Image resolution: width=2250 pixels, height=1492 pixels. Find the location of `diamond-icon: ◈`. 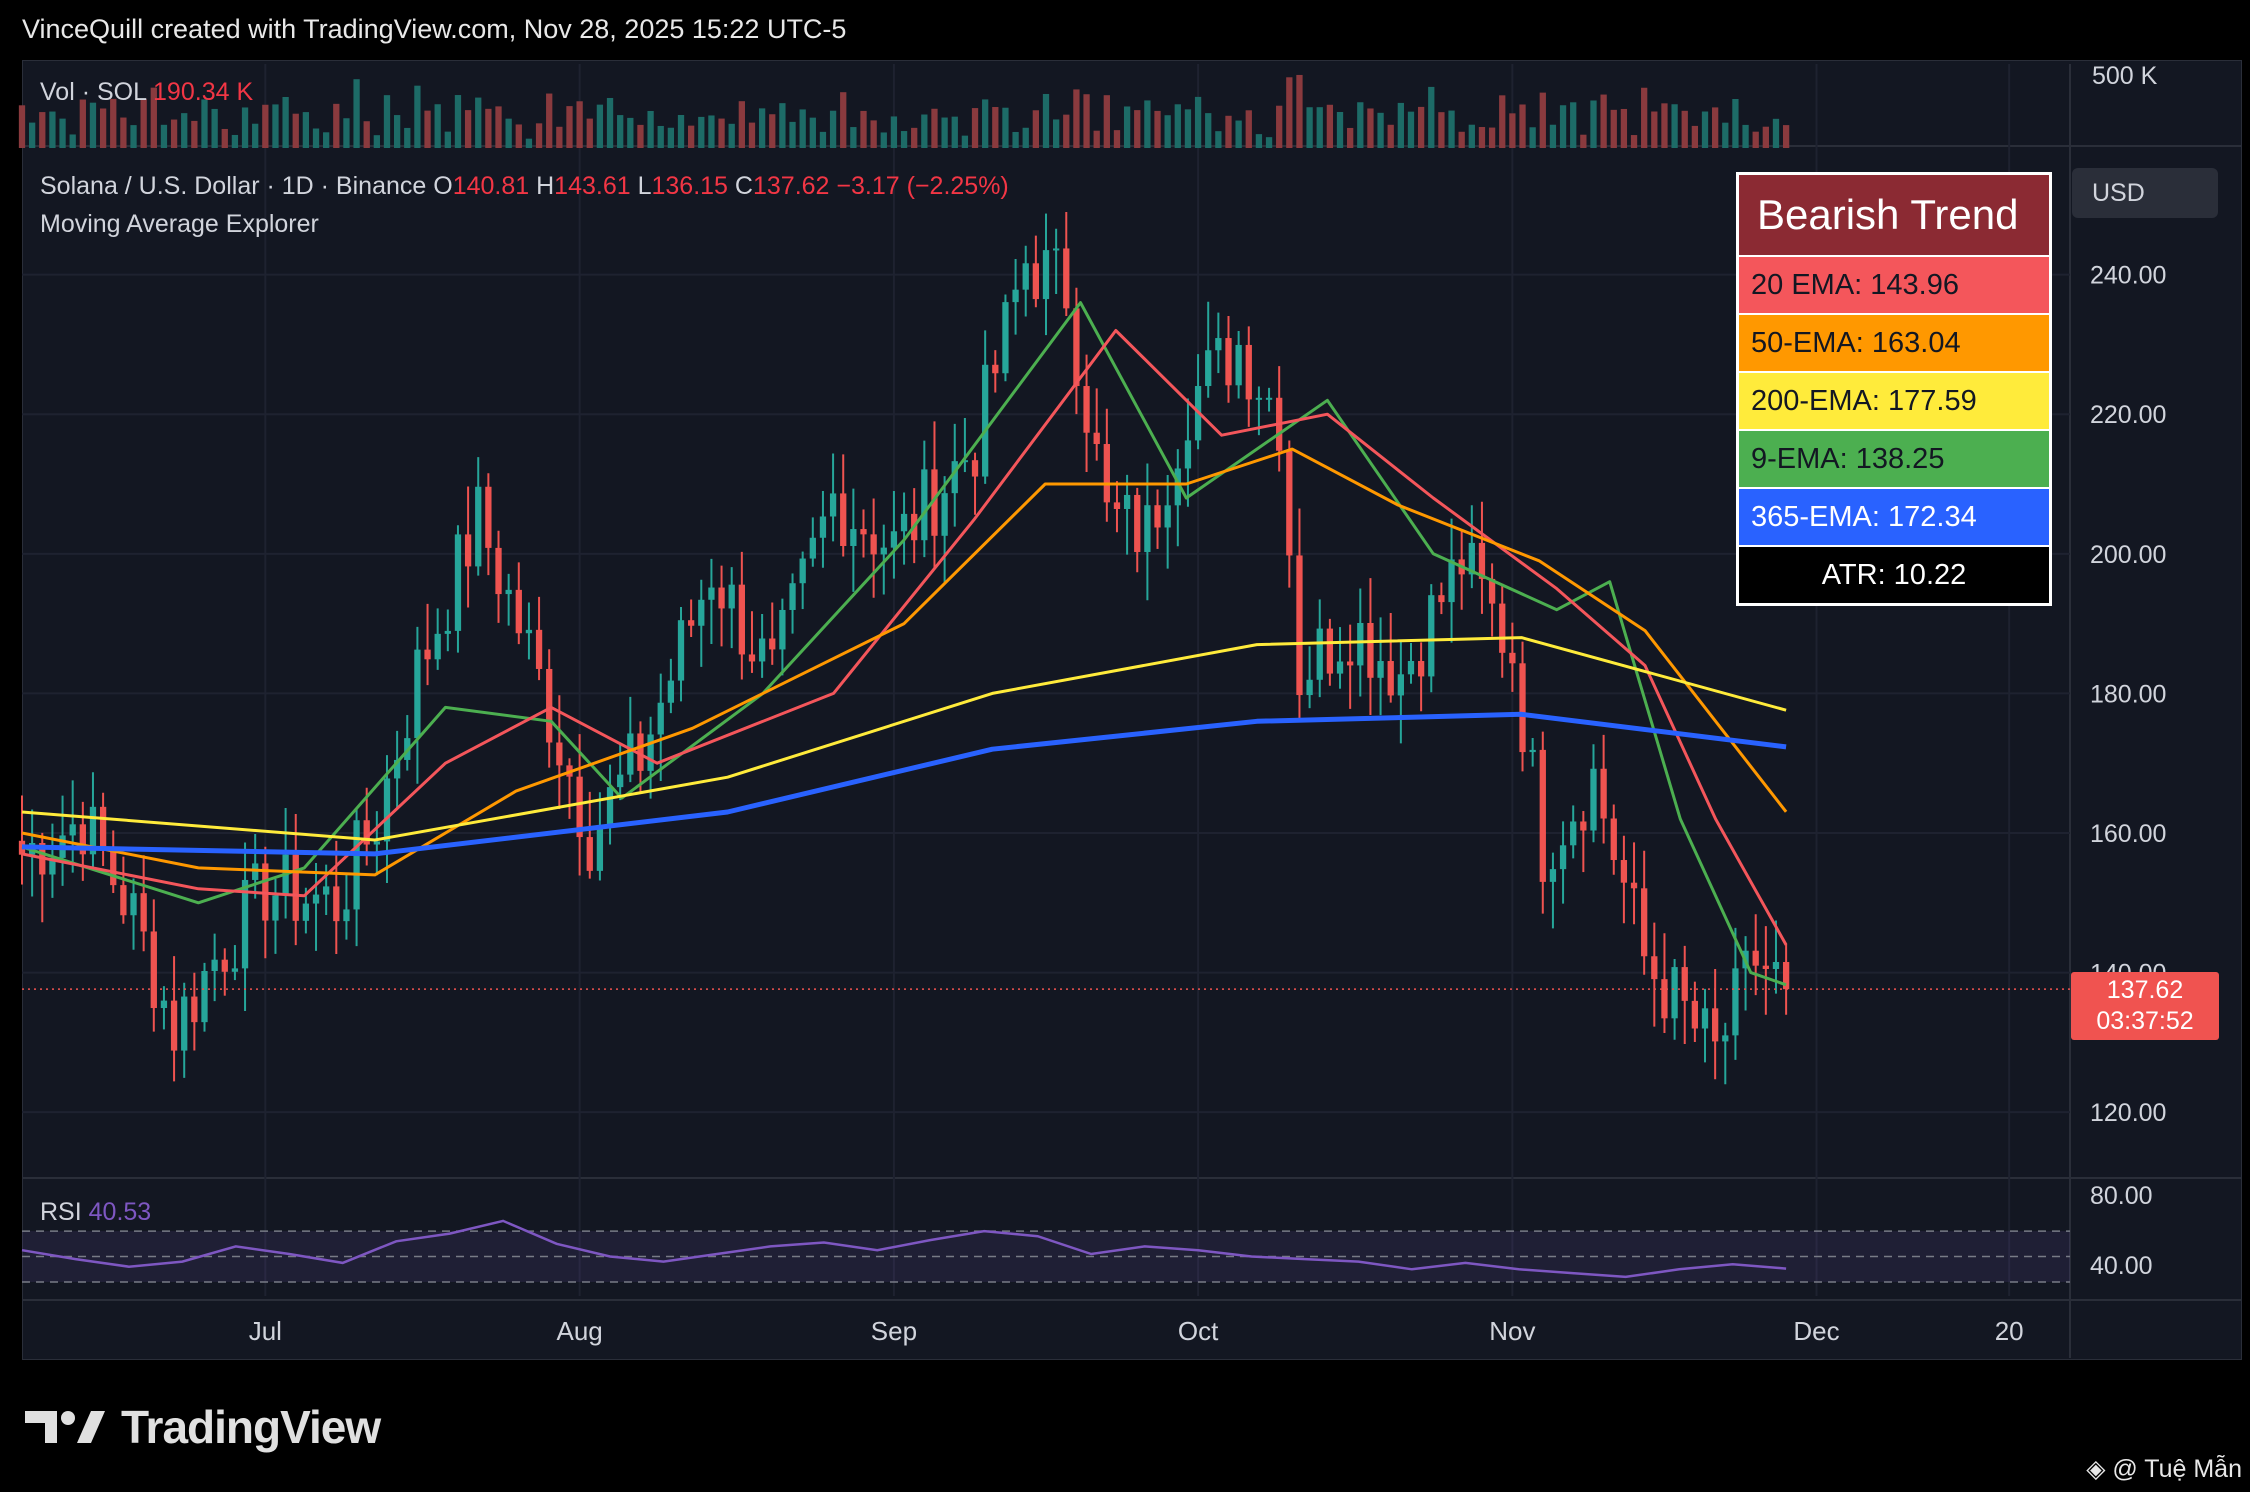

diamond-icon: ◈ is located at coordinates (2096, 1469).